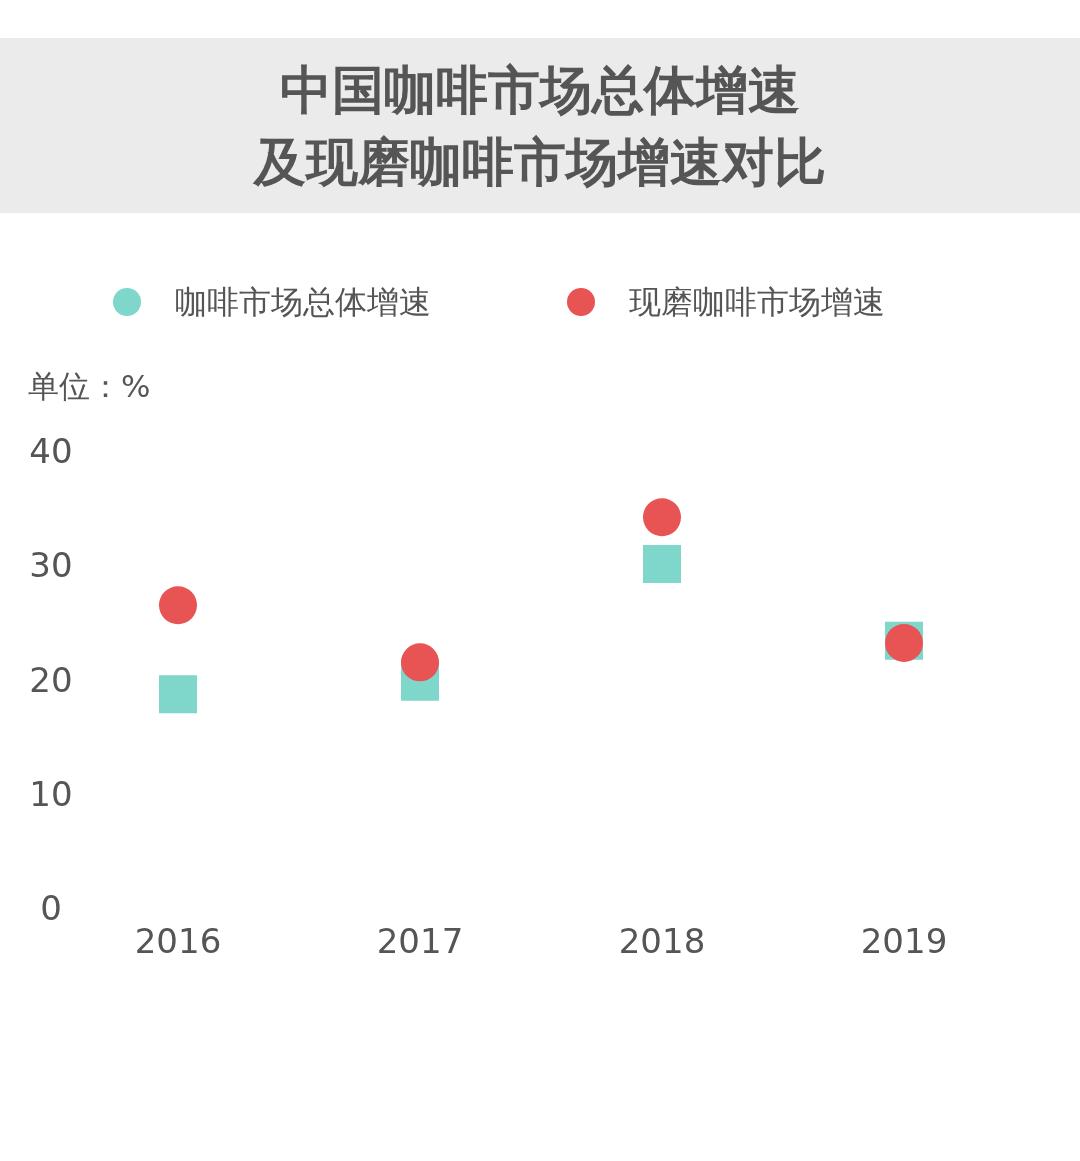  What do you see at coordinates (303, 302) in the screenshot?
I see `legend-label: 咖啡市场总体增速` at bounding box center [303, 302].